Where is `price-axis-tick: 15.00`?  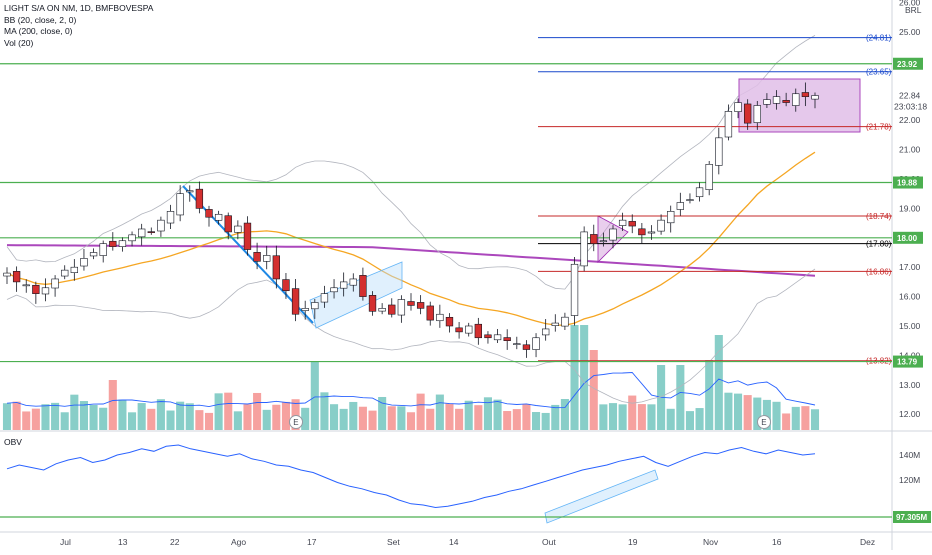 price-axis-tick: 15.00 is located at coordinates (910, 326).